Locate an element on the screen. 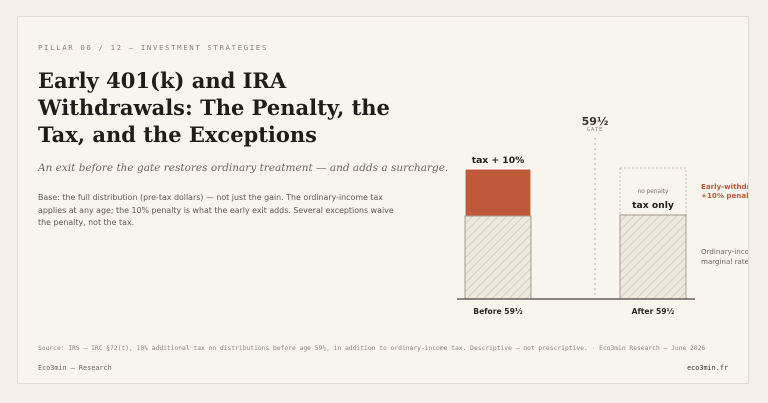  footer-site-link: eco3min.fr is located at coordinates (707, 368).